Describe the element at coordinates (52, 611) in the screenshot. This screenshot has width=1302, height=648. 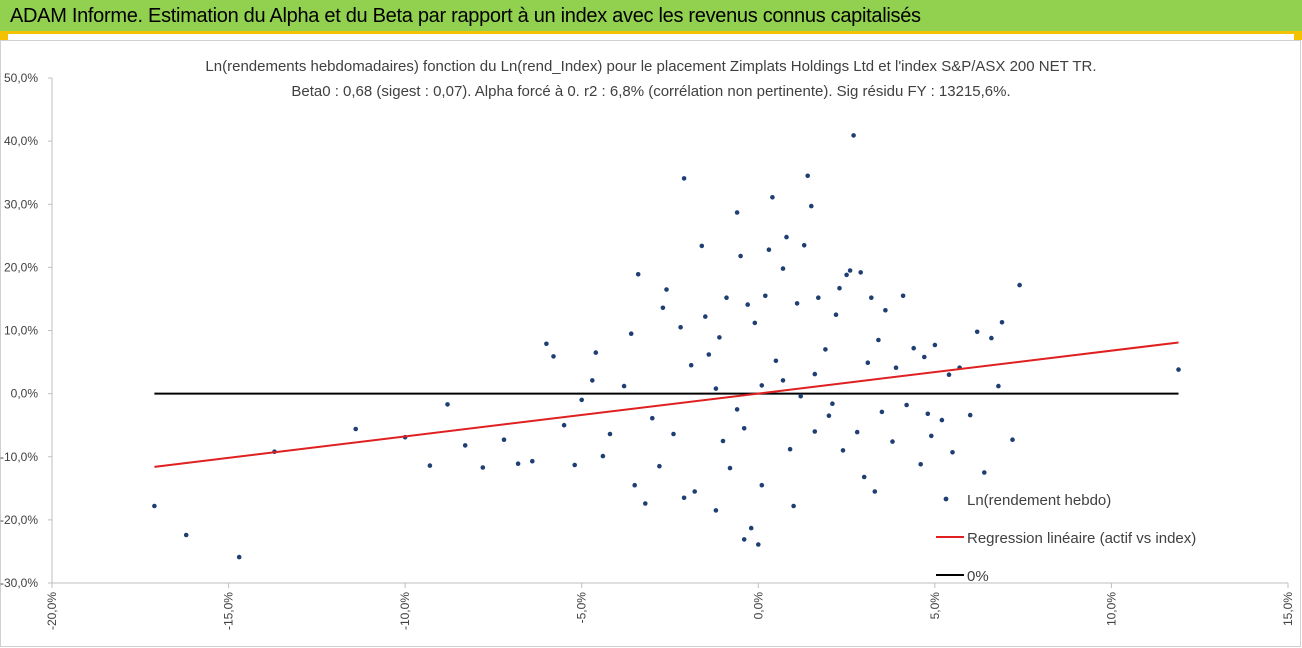
I see `x-tick-label: -20,0%` at that location.